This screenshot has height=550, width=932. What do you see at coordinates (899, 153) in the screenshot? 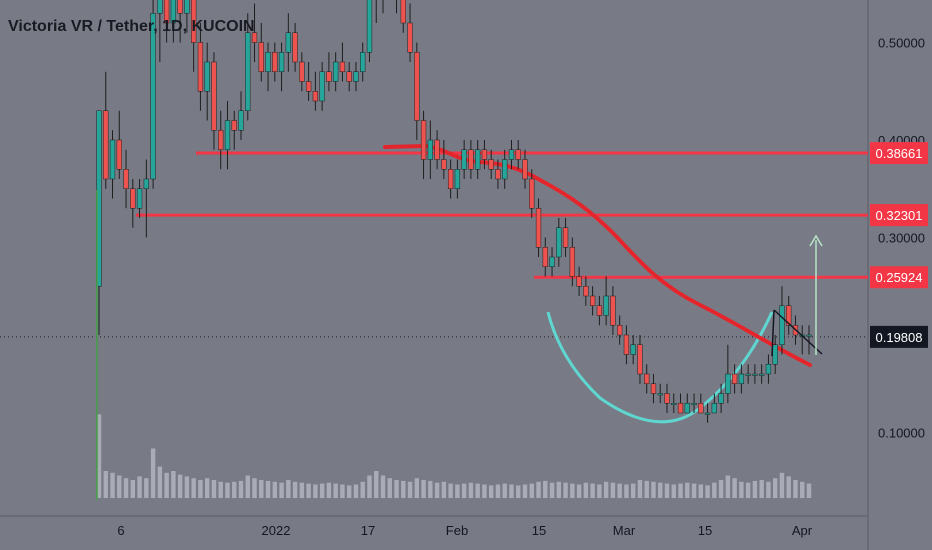
I see `level-price-label: 0.38661` at bounding box center [899, 153].